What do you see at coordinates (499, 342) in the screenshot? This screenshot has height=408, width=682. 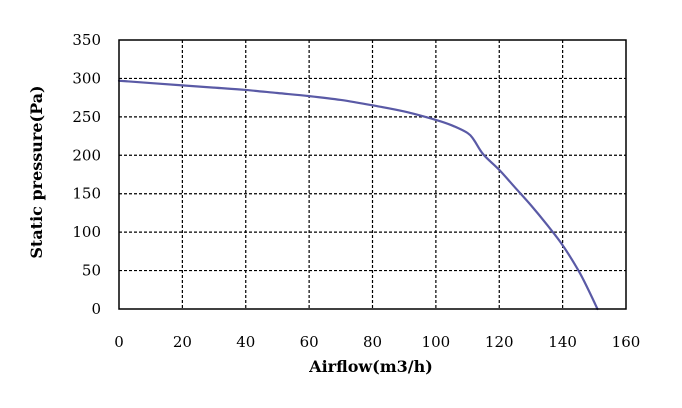 I see `x-tick-label: 120` at bounding box center [499, 342].